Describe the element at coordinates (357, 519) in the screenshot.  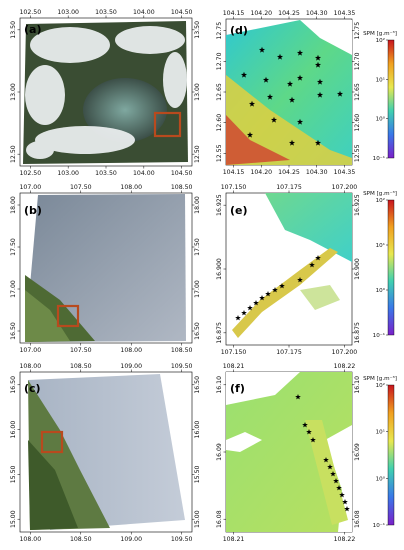
I see `right-tick-label: 16.08` at that location.